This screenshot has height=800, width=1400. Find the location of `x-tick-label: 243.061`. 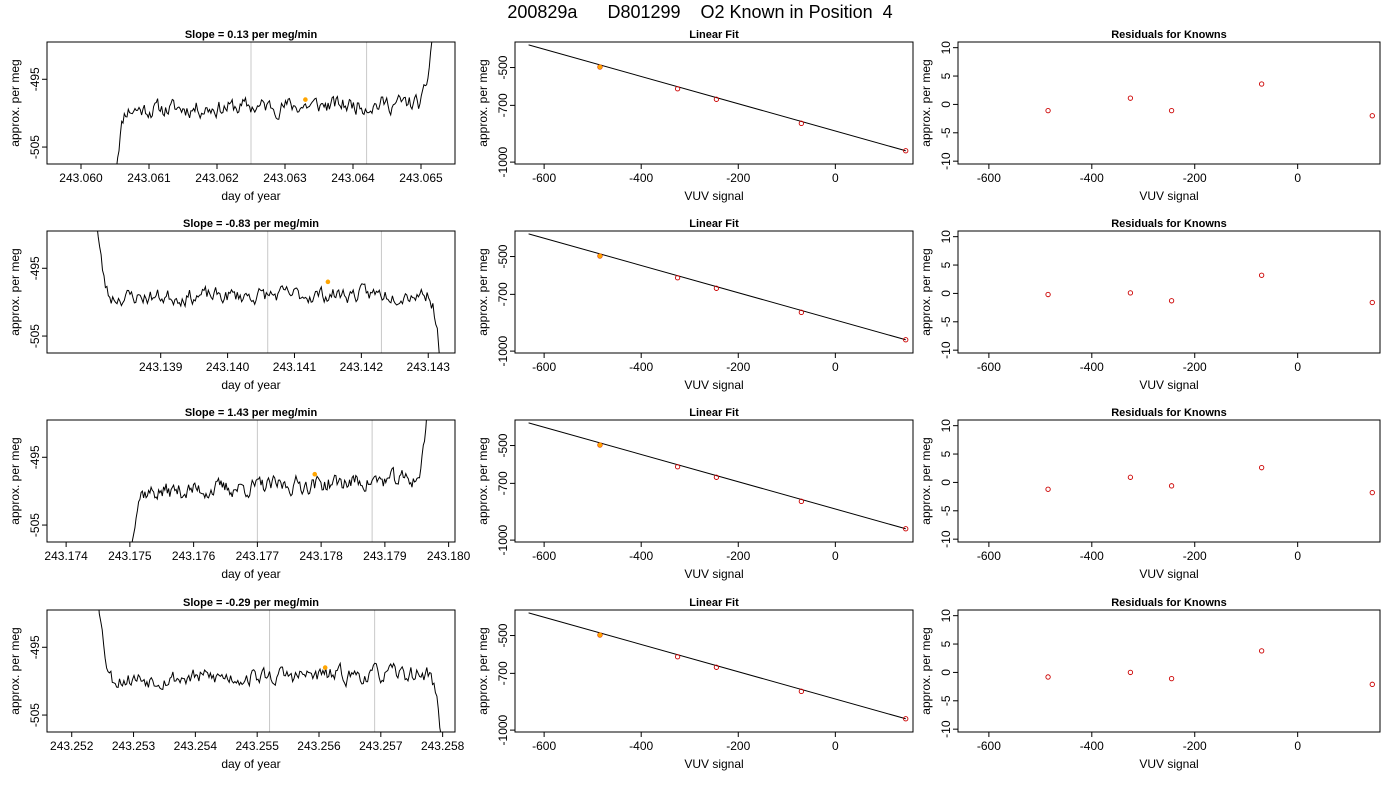

x-tick-label: 243.061 is located at coordinates (149, 178).